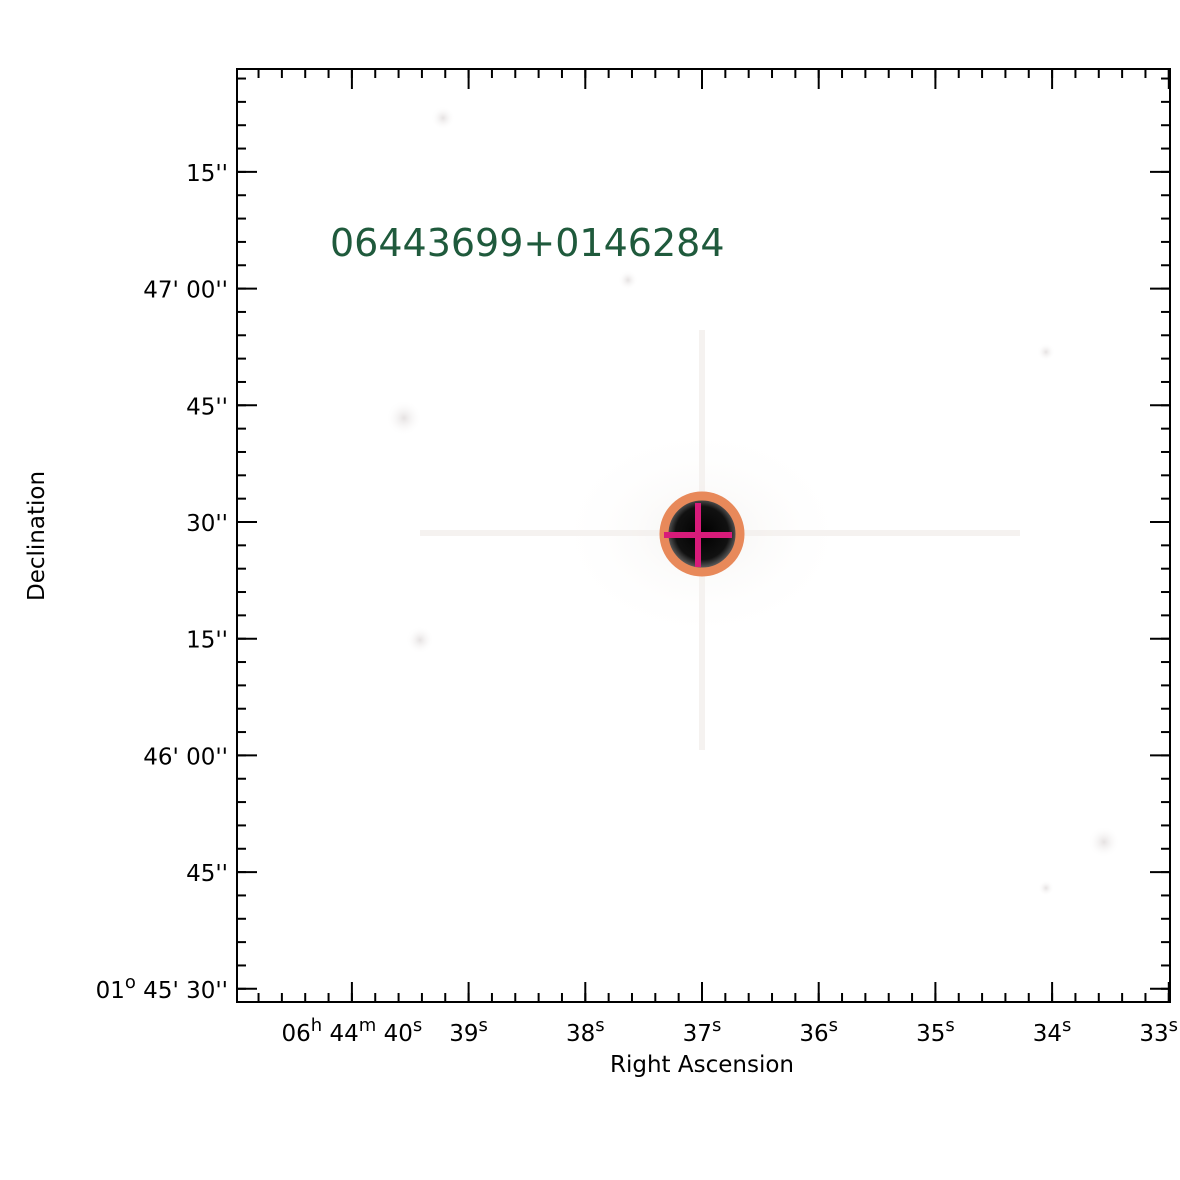 The width and height of the screenshot is (1180, 1180). What do you see at coordinates (585, 1031) in the screenshot?
I see `x-tick-label: 38s` at bounding box center [585, 1031].